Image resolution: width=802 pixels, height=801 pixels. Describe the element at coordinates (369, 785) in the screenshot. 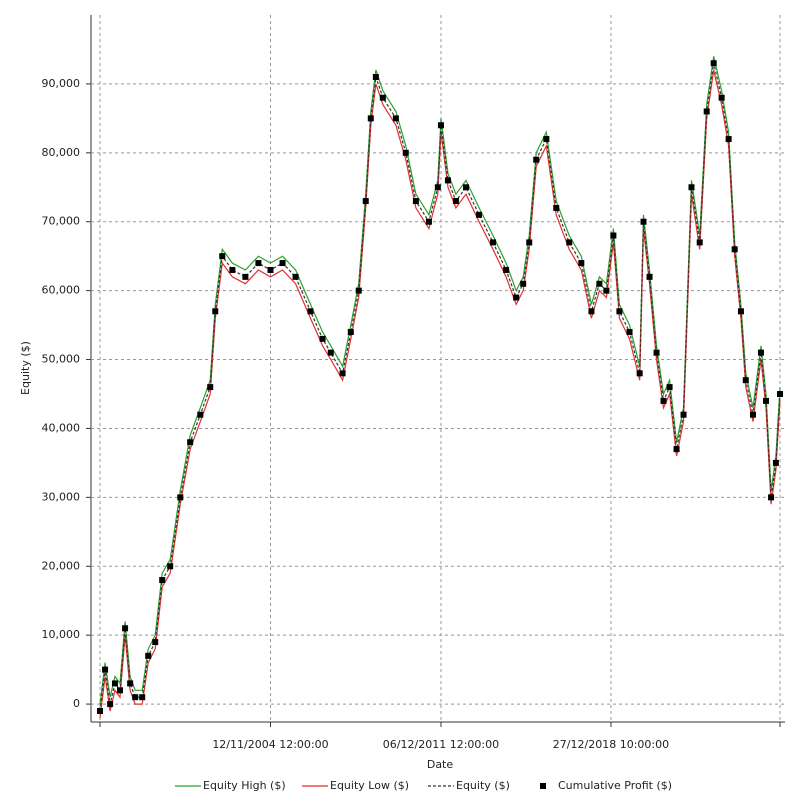

I see `legend-label: Equity Low ($)` at that location.